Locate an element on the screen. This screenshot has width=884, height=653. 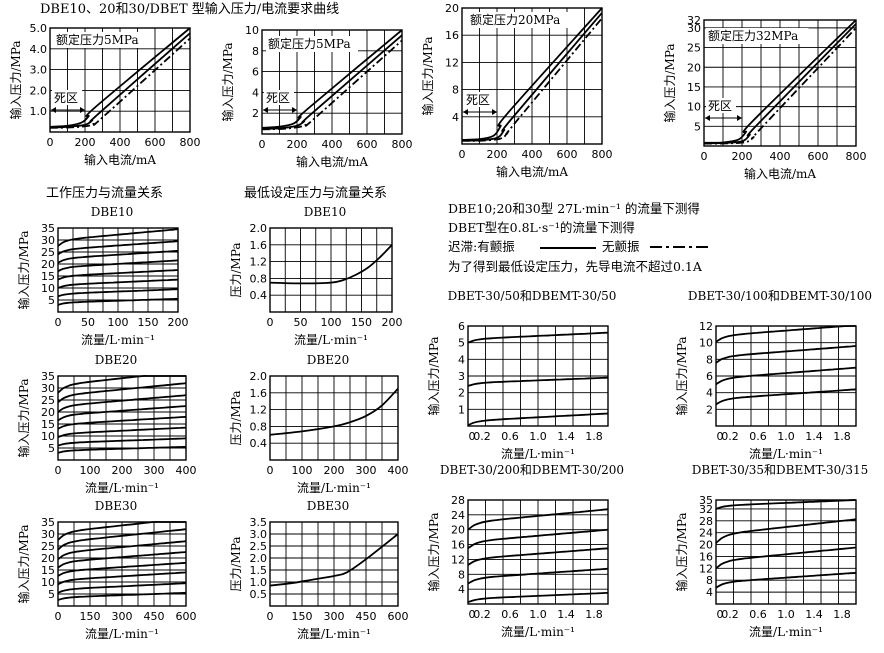
y-axis-label: 压力/MPa is located at coordinates (236, 269).